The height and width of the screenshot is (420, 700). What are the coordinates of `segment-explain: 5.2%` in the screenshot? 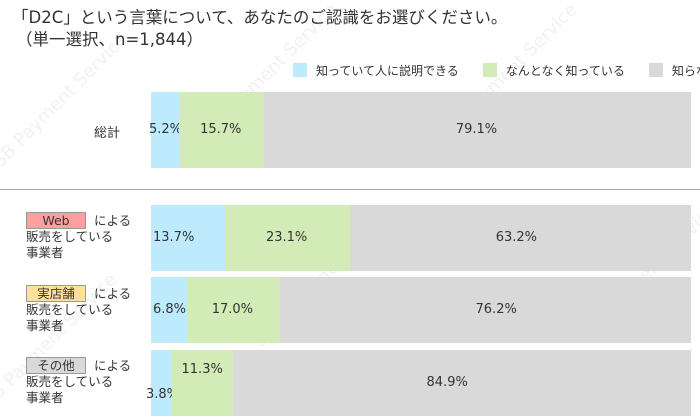 It's located at (166, 130).